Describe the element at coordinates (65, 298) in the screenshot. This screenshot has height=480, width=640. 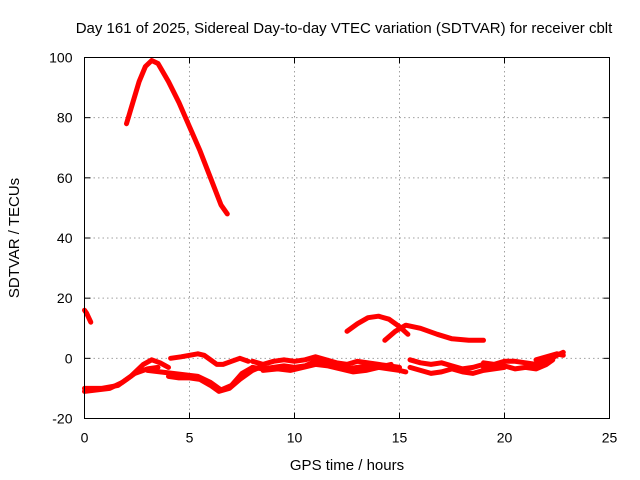
I see `y-tick-label: 20` at that location.